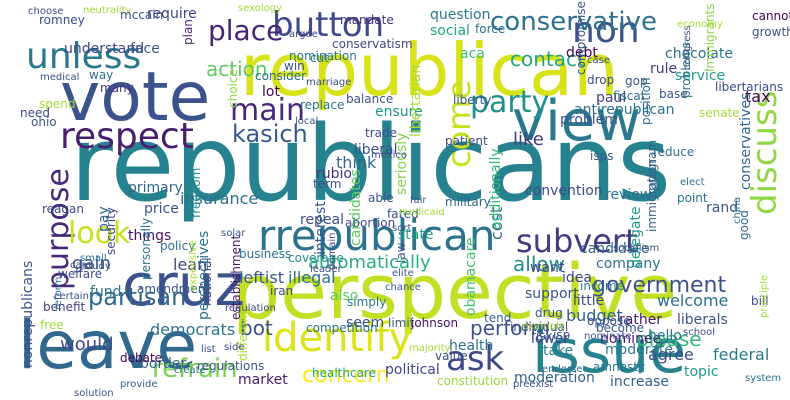 This screenshot has width=790, height=400. I want to click on word-debate: debate, so click(141, 358).